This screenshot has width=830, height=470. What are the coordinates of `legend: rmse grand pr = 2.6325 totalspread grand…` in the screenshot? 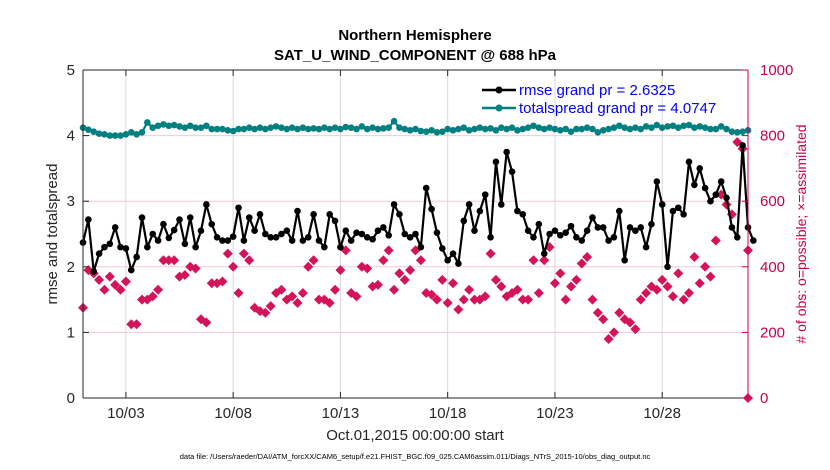 It's located at (599, 99).